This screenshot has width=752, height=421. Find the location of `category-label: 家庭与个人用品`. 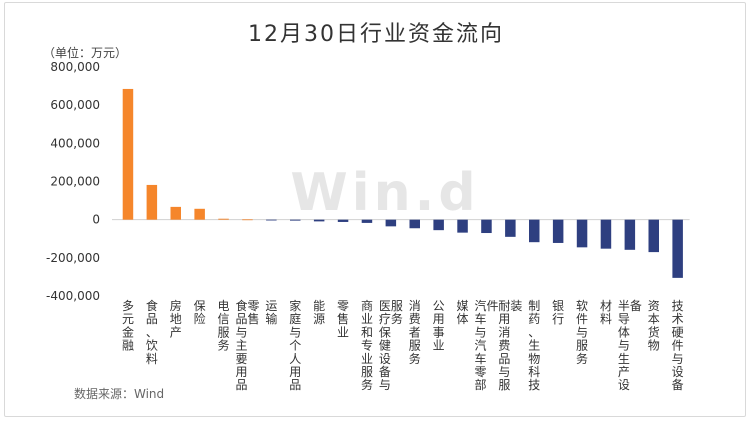

category-label: 家庭与个人用品 is located at coordinates (295, 345).